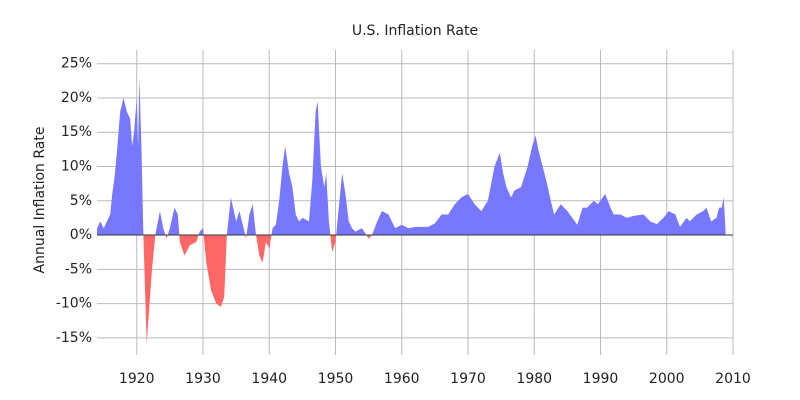 This screenshot has width=800, height=400. Describe the element at coordinates (40, 200) in the screenshot. I see `y-axis-label: Annual Inflation Rate` at that location.